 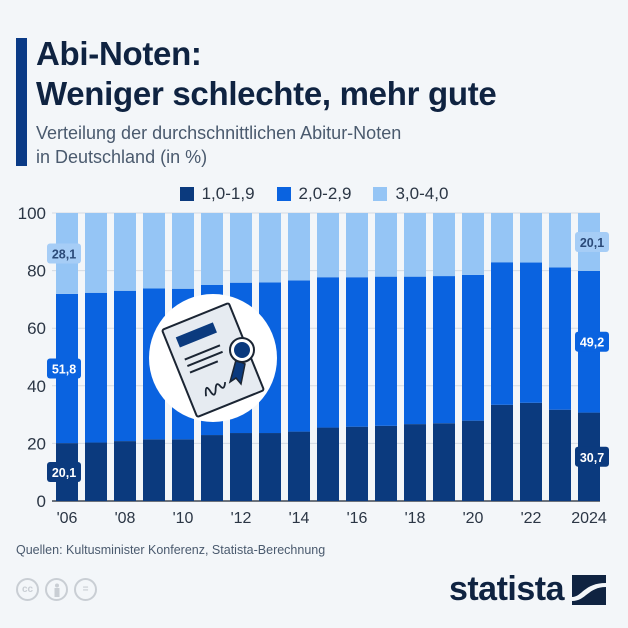 What do you see at coordinates (560, 240) in the screenshot?
I see `bar-segment-2023-light` at bounding box center [560, 240].